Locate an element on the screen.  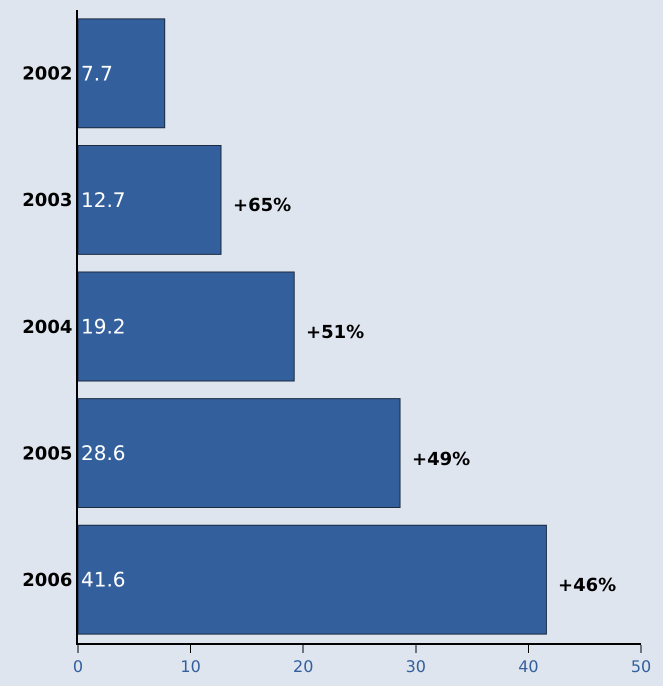
x-tick-label: 0 is located at coordinates (78, 666).